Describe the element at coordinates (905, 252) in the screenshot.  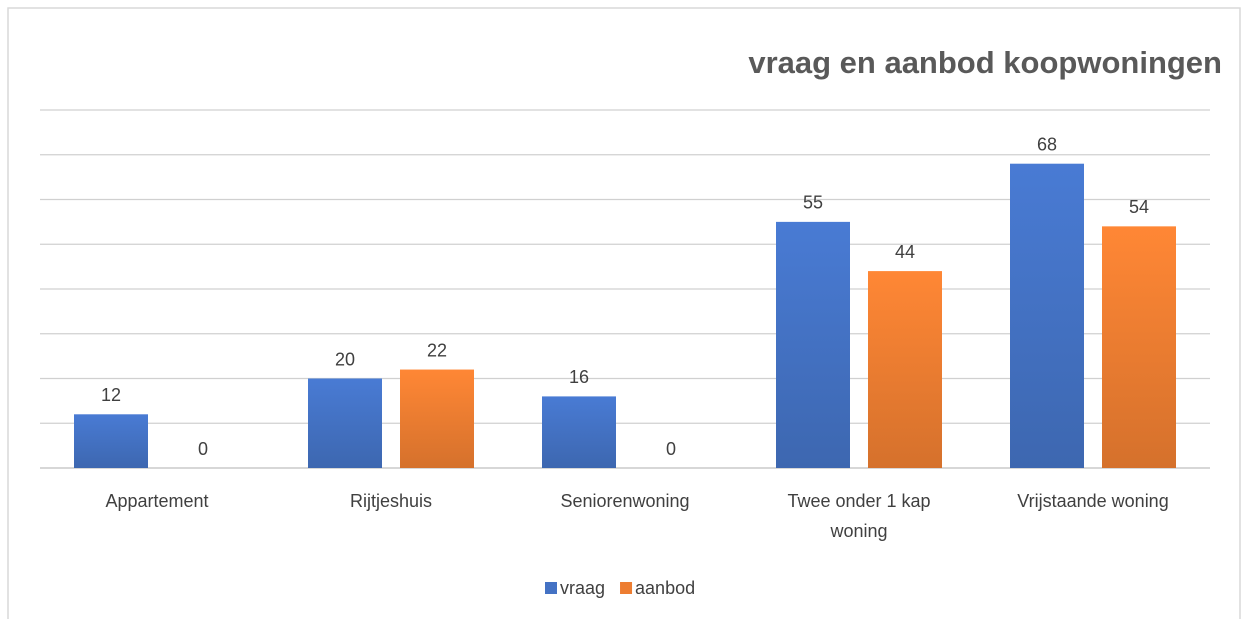
I see `data-label: 44` at that location.